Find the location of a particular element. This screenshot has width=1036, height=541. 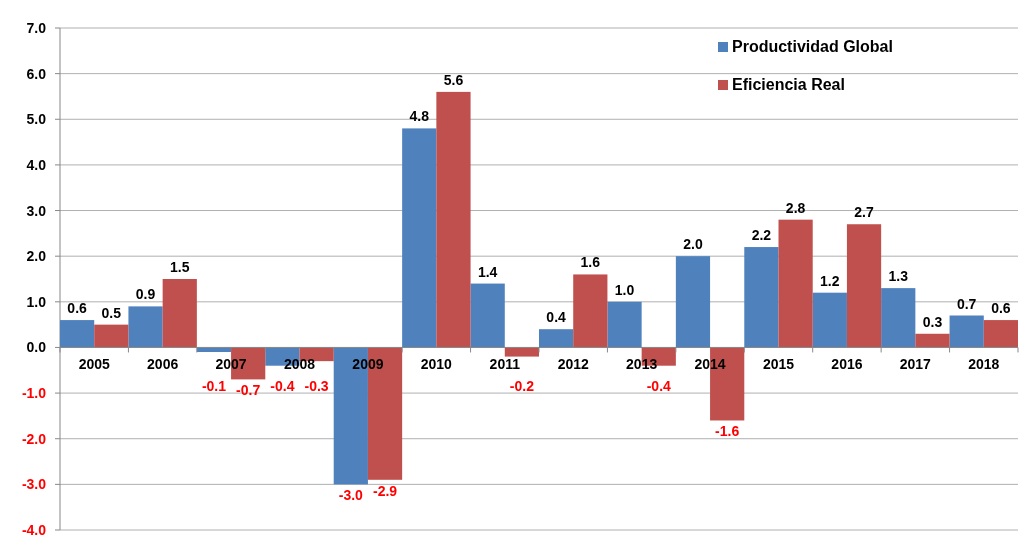

x-tick-label: 2007 is located at coordinates (231, 364).